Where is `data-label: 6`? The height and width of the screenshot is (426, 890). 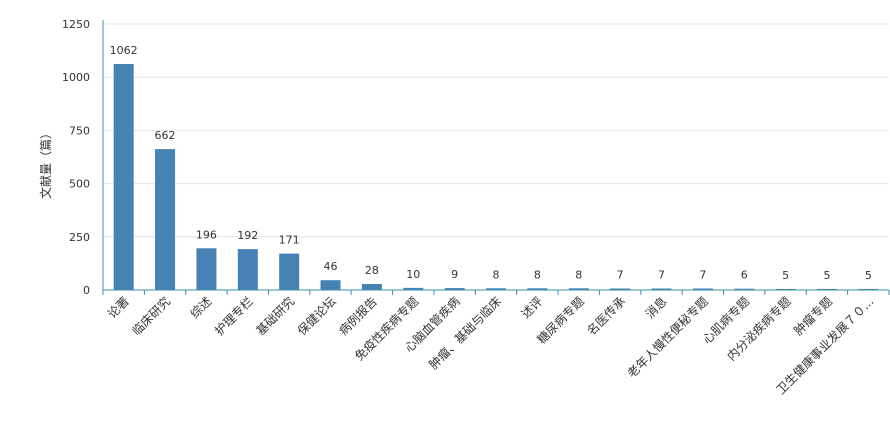
data-label: 6 is located at coordinates (744, 275).